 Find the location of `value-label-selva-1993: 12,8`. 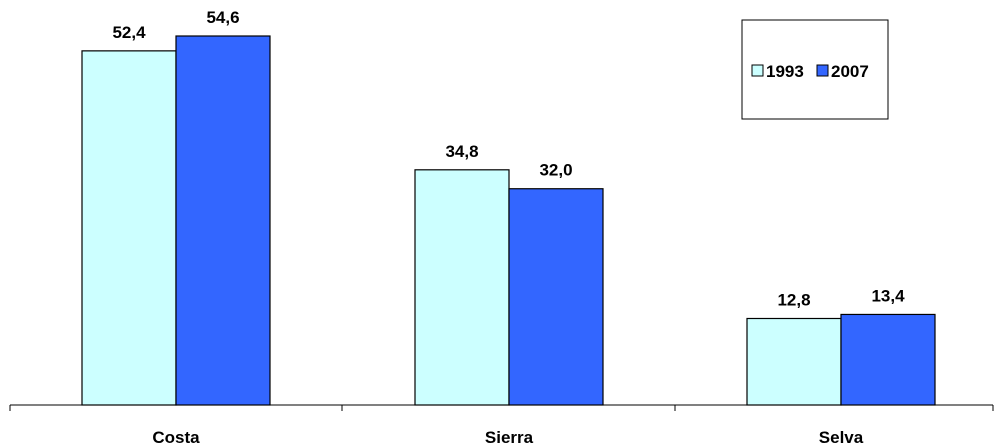

value-label-selva-1993: 12,8 is located at coordinates (793, 299).